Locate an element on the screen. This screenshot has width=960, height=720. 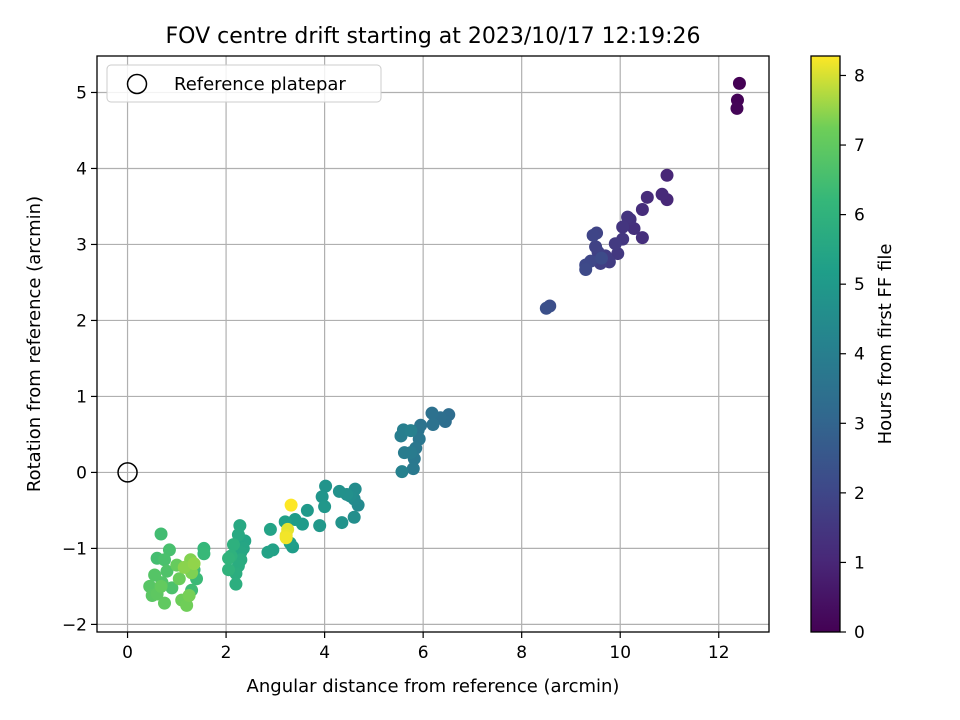
y-tick-label: −1 is located at coordinates (74, 549).